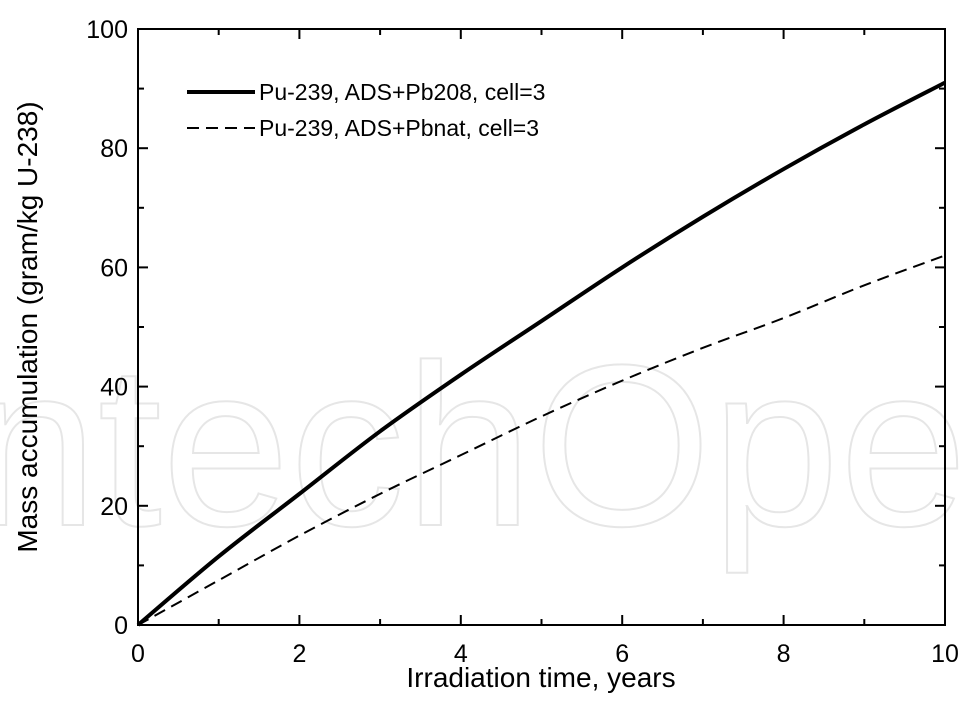 Image resolution: width=964 pixels, height=723 pixels. I want to click on y-tick-label: 20, so click(114, 507).